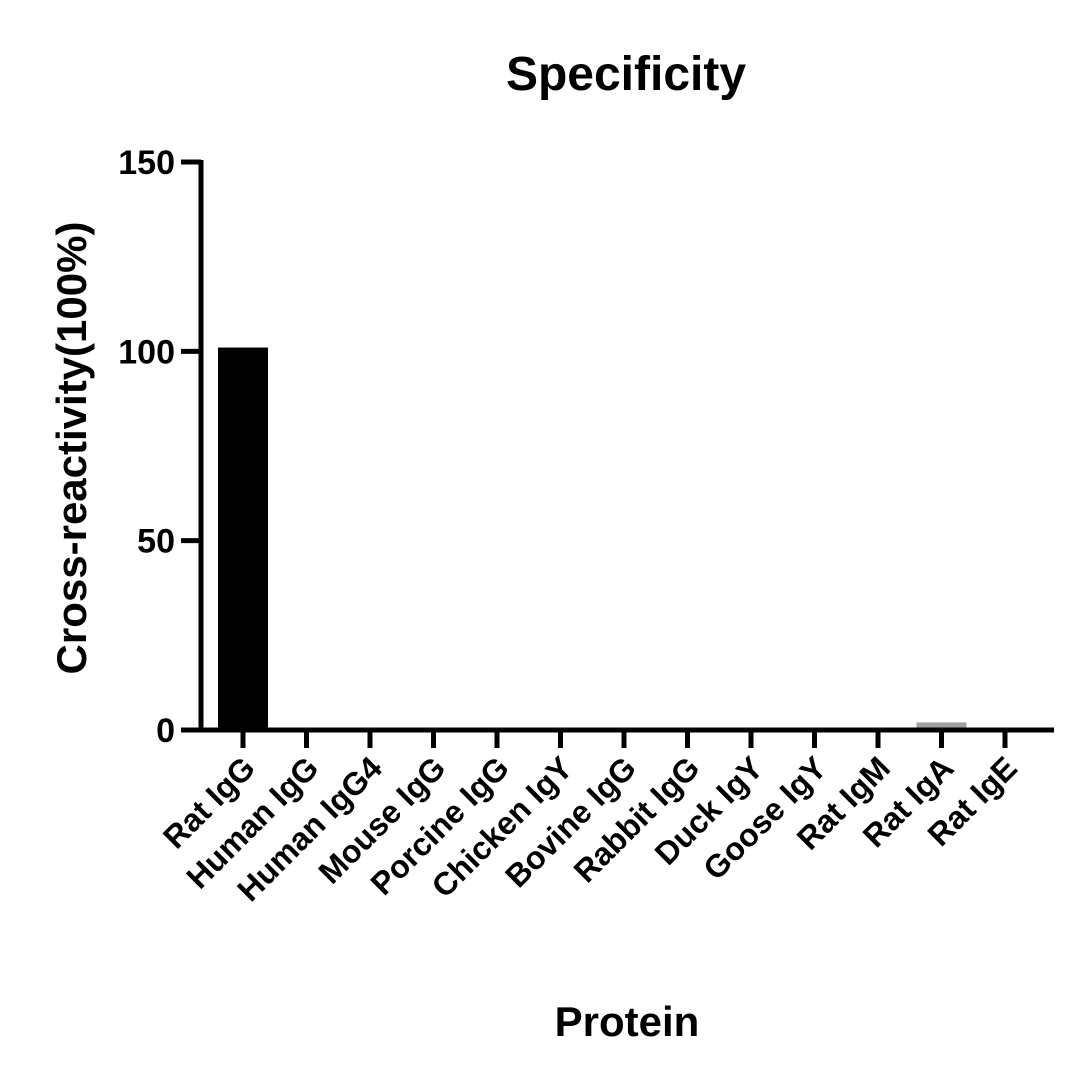 The height and width of the screenshot is (1088, 1080). I want to click on y-tick-label: 50, so click(156, 542).